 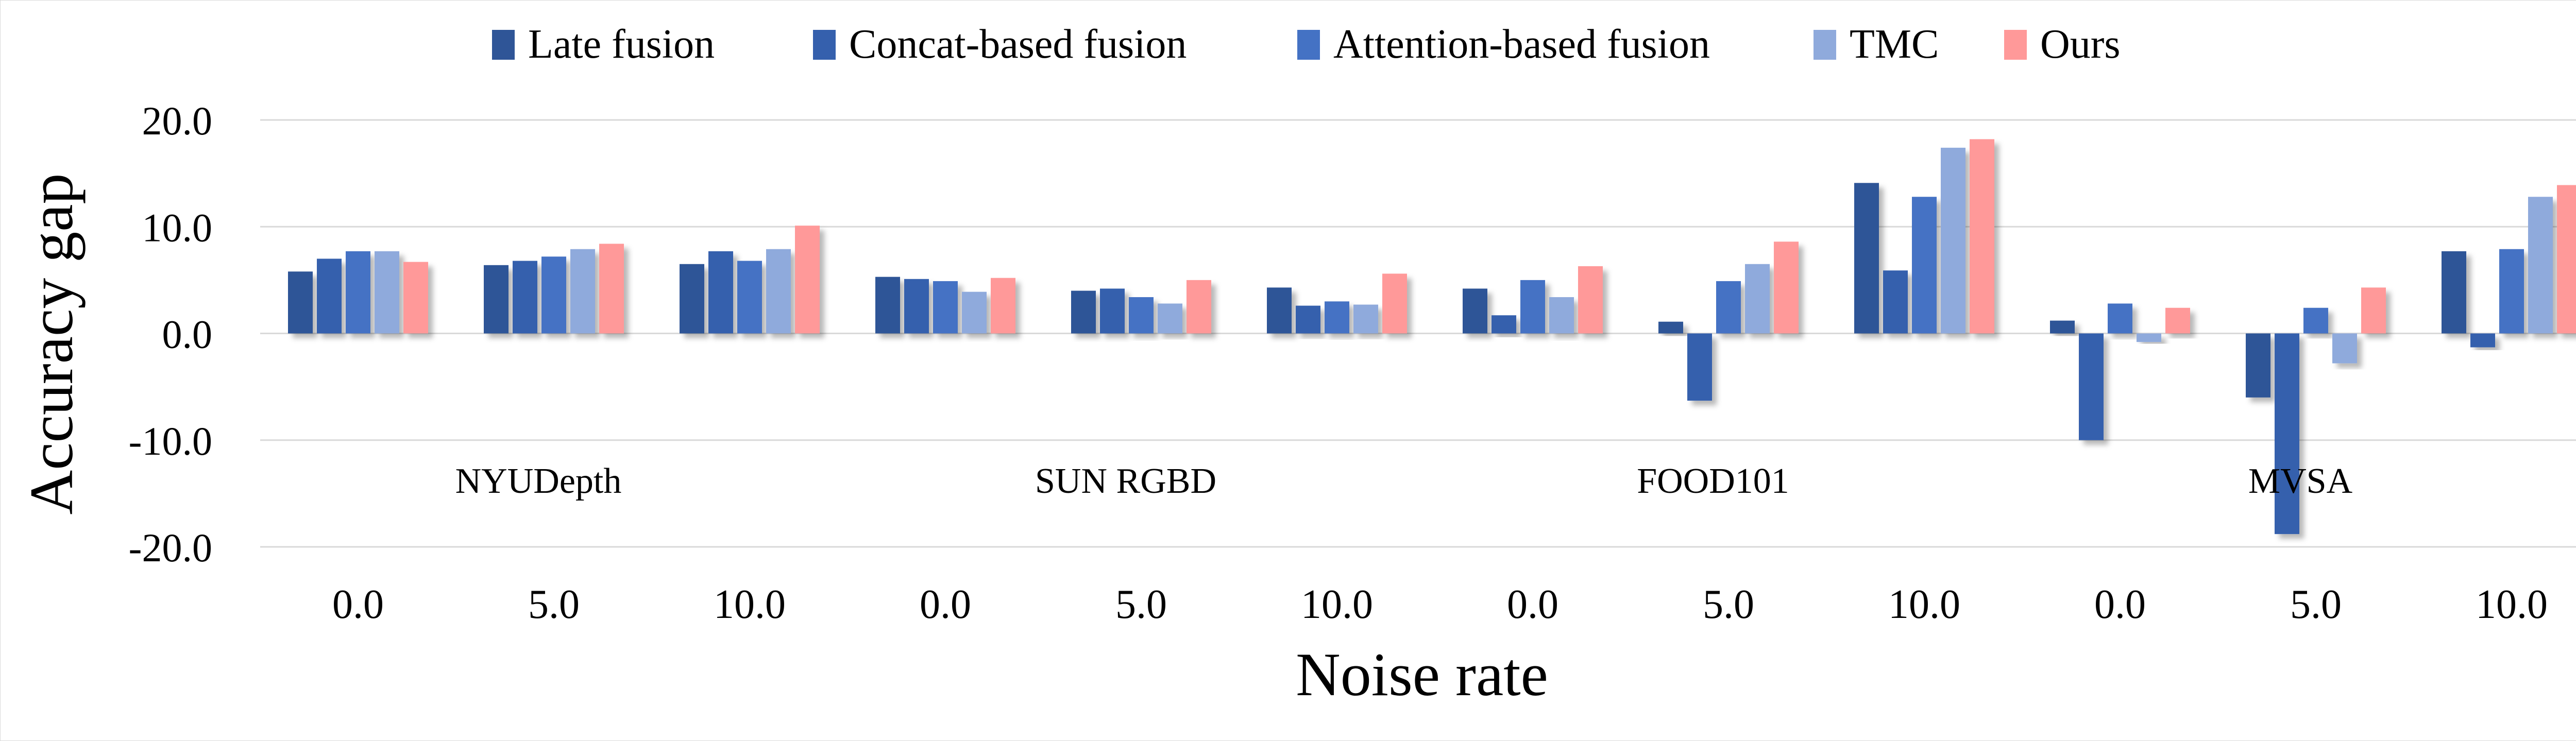 What do you see at coordinates (1404, 481) in the screenshot?
I see `dataset-labels: NYUDepth SUN RGBD FOOD101 MVSA` at bounding box center [1404, 481].